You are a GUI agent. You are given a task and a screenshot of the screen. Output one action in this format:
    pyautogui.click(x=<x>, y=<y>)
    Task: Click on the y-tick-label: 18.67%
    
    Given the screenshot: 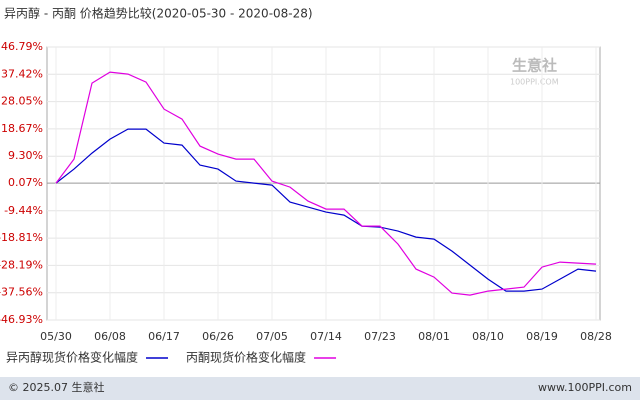 What is the action you would take?
    pyautogui.click(x=22, y=128)
    